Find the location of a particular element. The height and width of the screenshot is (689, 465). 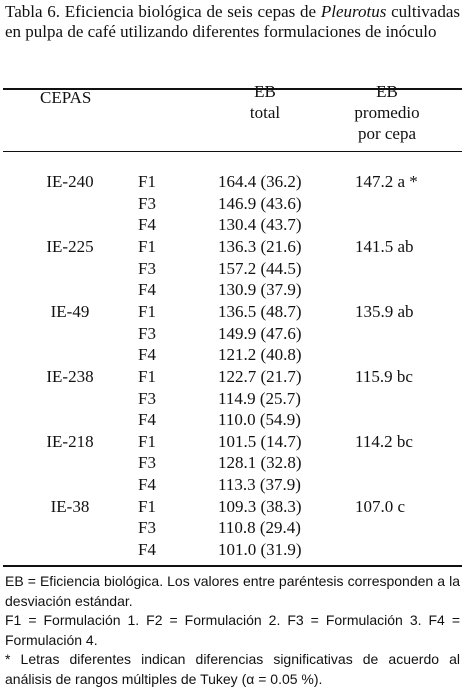

cepa: IE-225 is located at coordinates (70, 246).